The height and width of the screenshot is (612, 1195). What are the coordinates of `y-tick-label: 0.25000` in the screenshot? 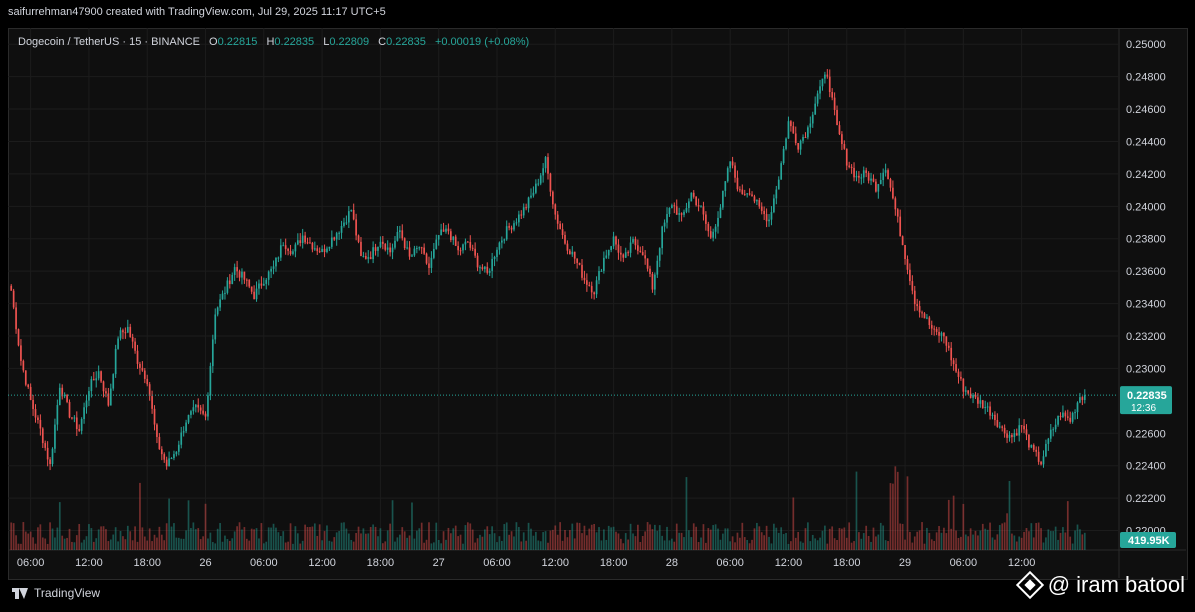 It's located at (1146, 45).